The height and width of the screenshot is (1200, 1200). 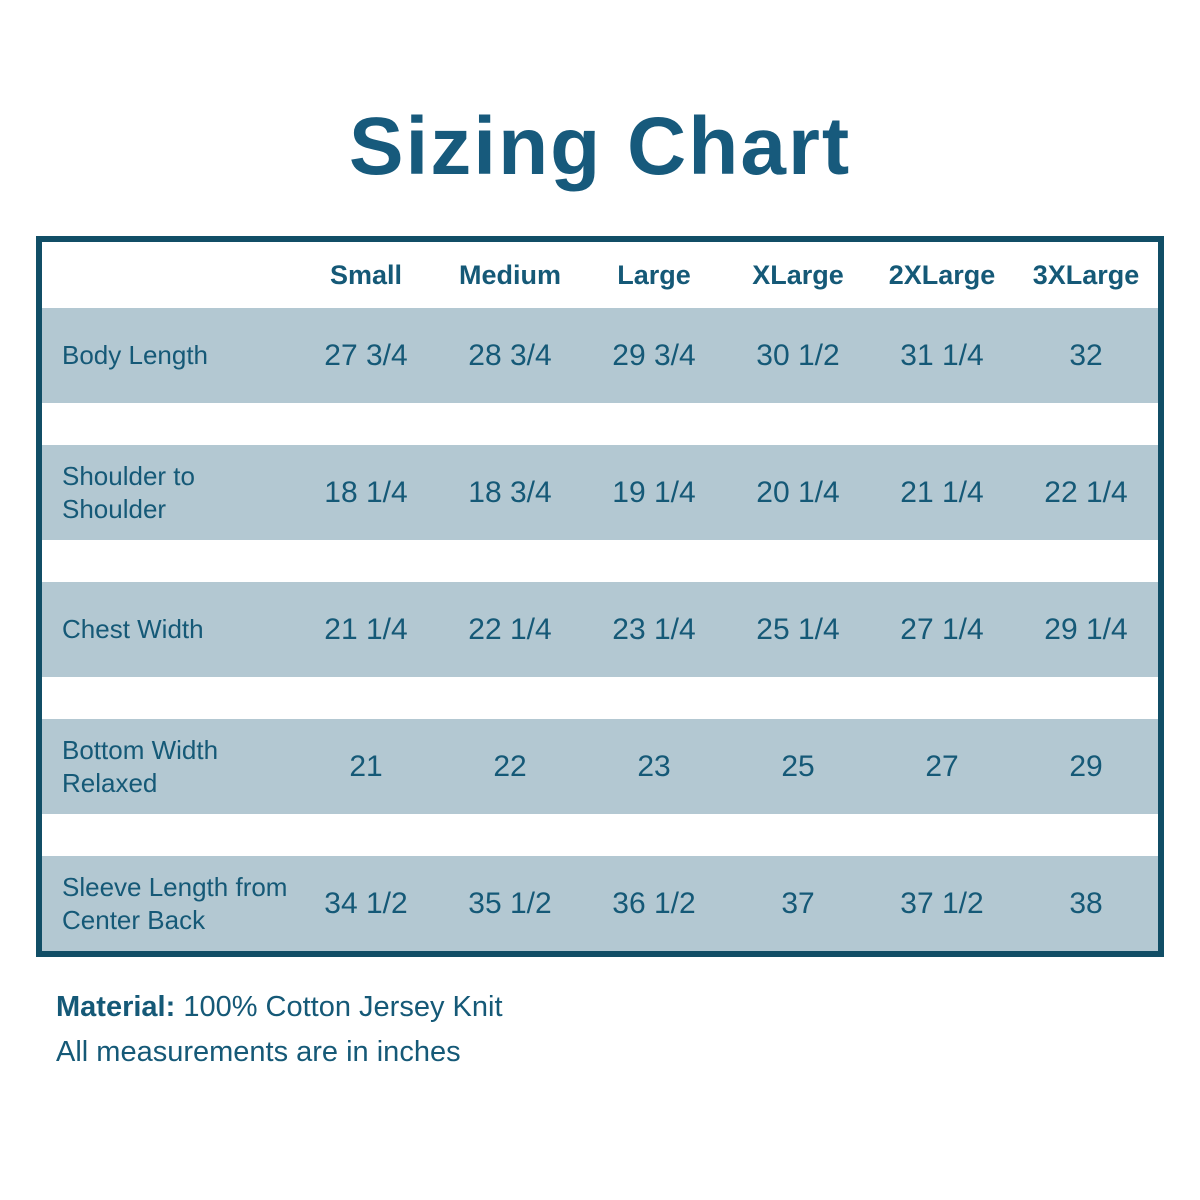 I want to click on size-value-cell: 35 1/2, so click(x=510, y=903).